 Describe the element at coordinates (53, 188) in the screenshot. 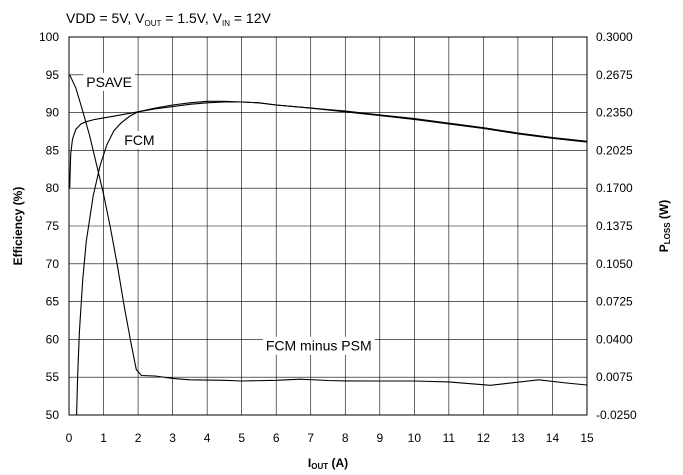

I see `y-tick-label: 80` at that location.